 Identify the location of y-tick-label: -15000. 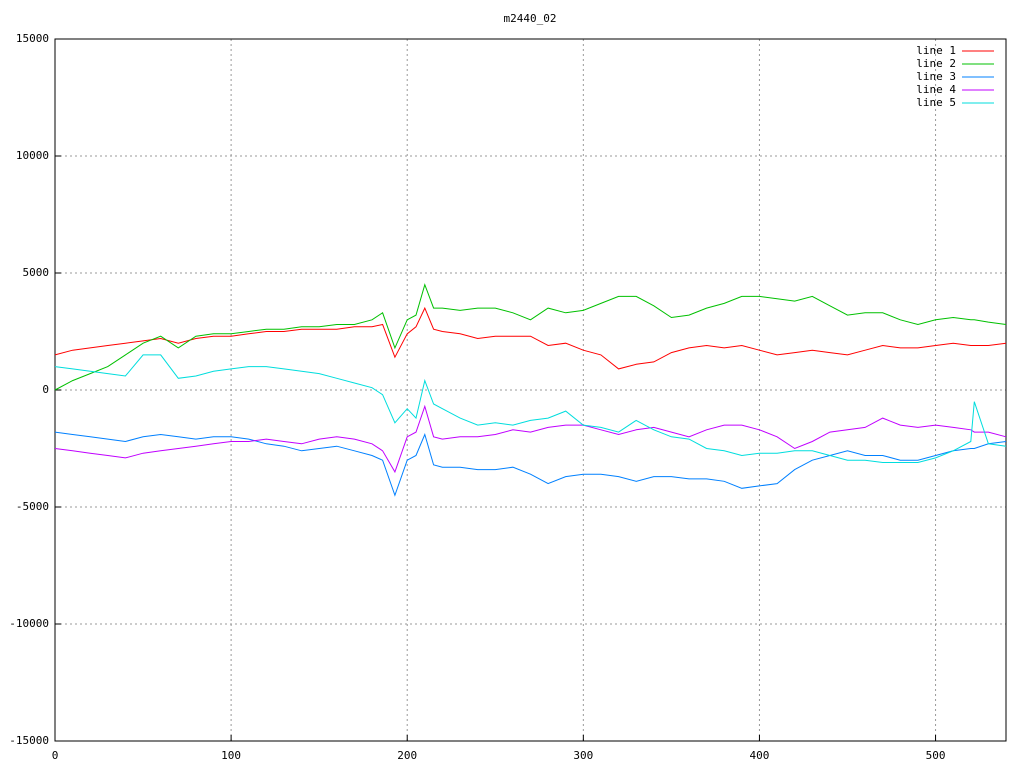
(29, 740).